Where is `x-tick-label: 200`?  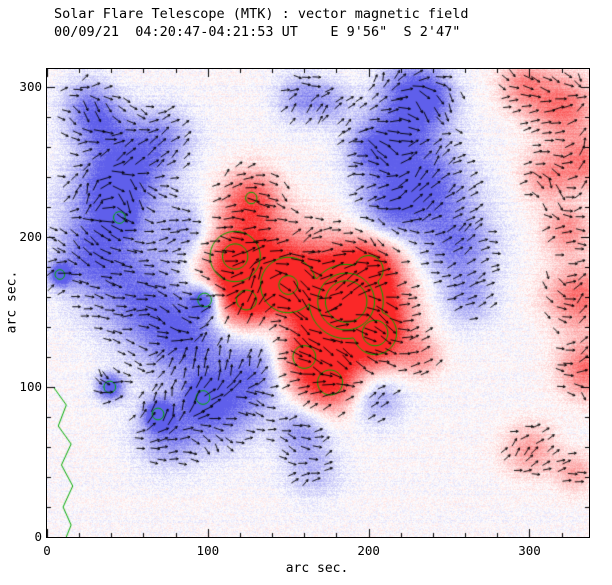 x-tick-label: 200 is located at coordinates (368, 550).